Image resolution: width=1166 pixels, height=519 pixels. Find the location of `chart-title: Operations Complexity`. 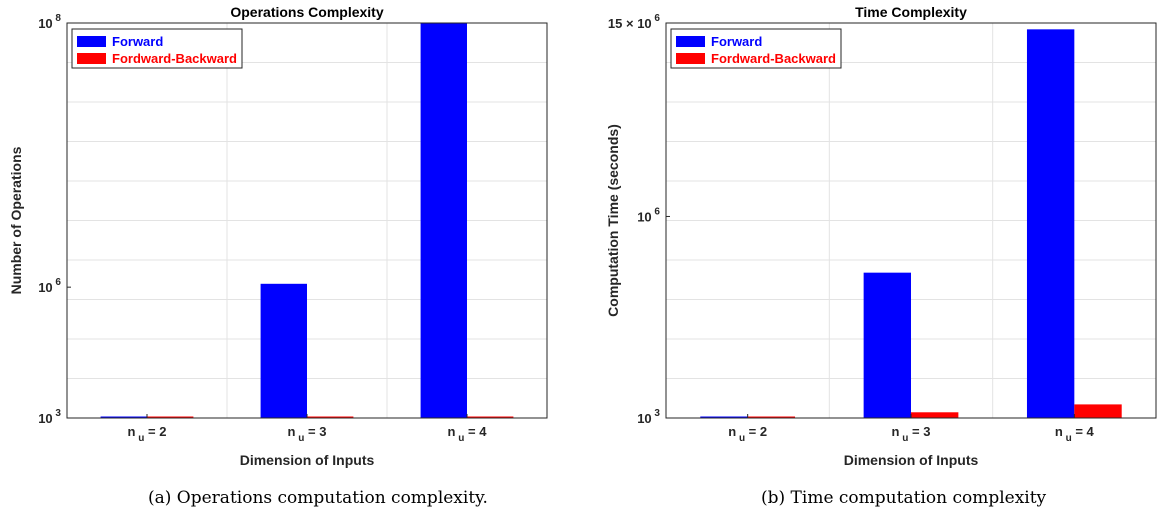

chart-title: Operations Complexity is located at coordinates (306, 12).